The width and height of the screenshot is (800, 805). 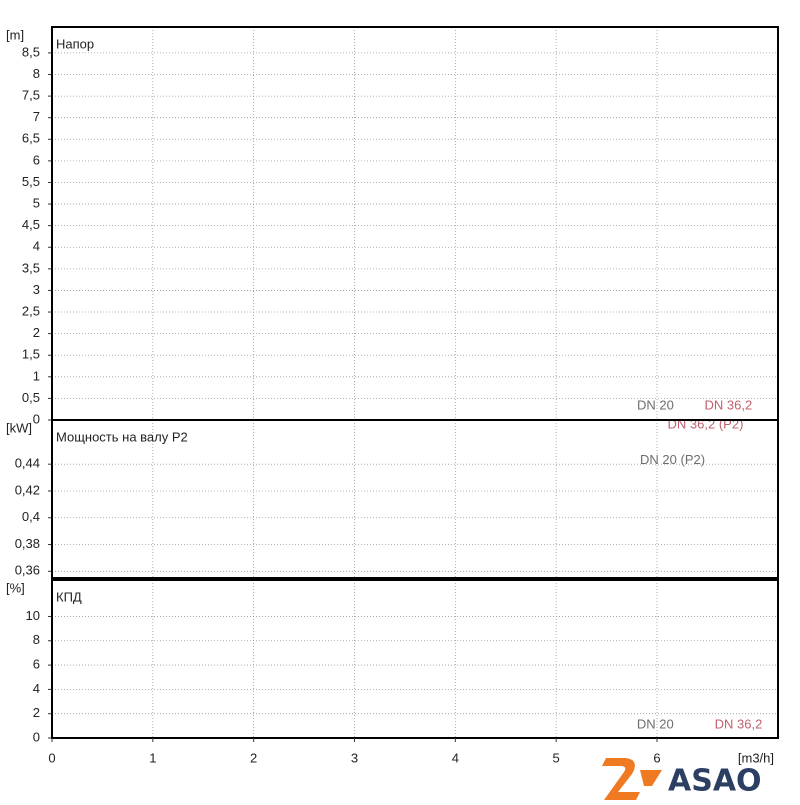 What do you see at coordinates (27, 489) in the screenshot?
I see `y-tick-label: 0,42` at bounding box center [27, 489].